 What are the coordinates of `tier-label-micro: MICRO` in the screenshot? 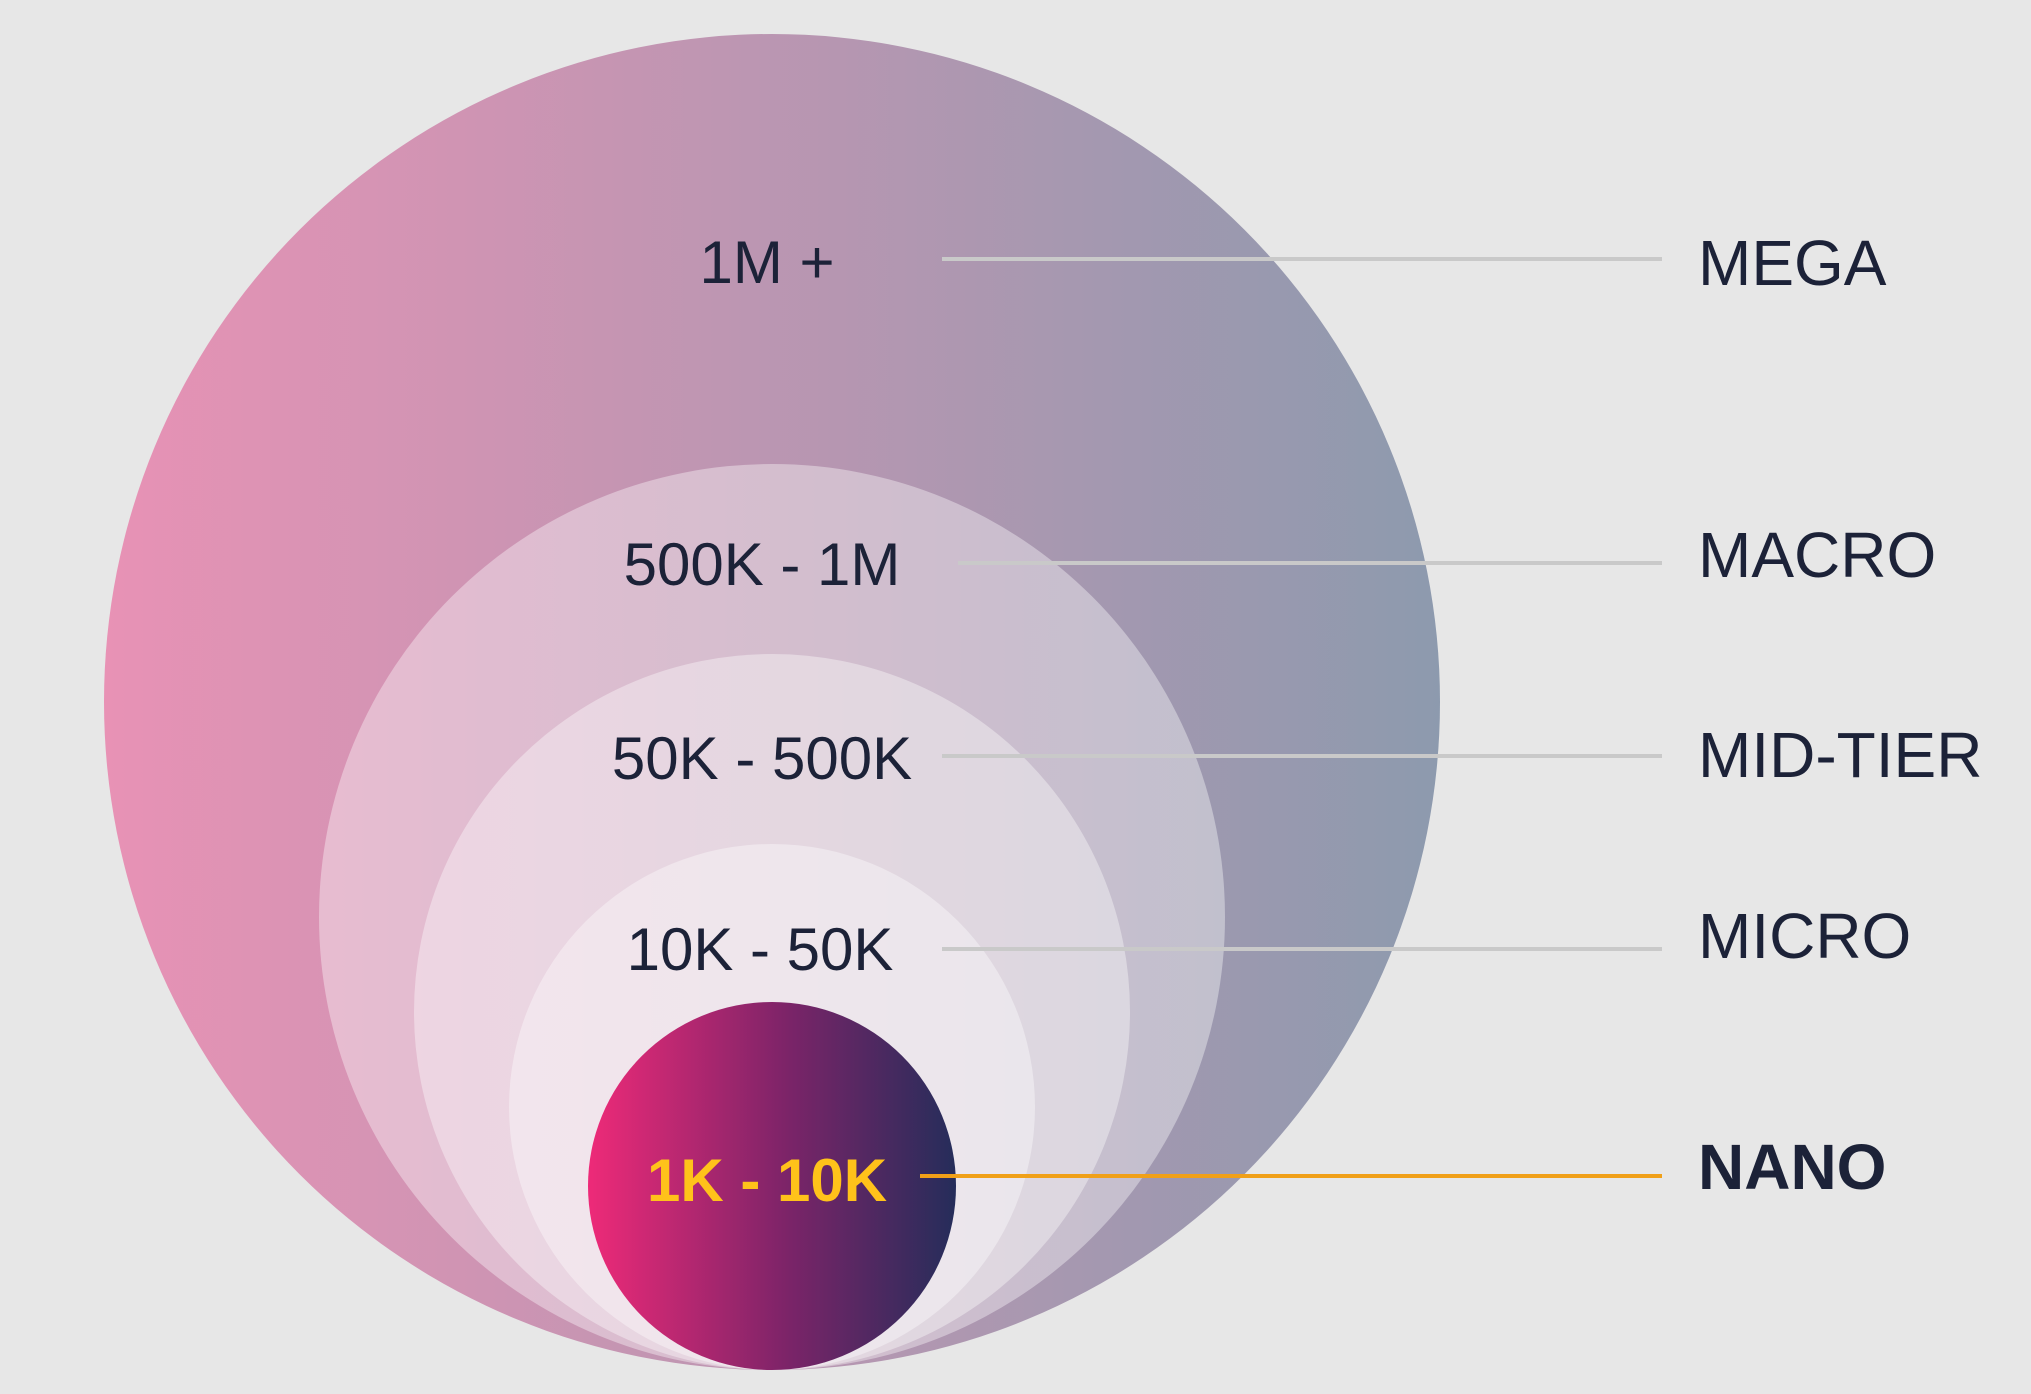 It's located at (1804, 936).